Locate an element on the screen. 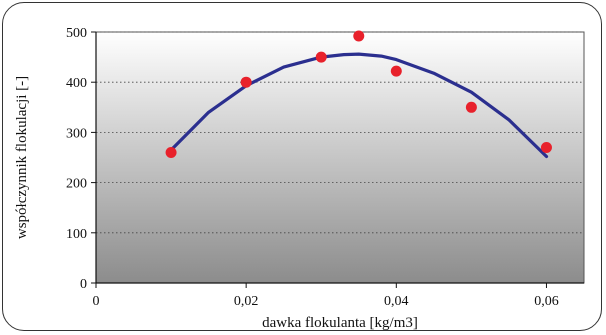  x-tick-label: 0,06 is located at coordinates (546, 301).